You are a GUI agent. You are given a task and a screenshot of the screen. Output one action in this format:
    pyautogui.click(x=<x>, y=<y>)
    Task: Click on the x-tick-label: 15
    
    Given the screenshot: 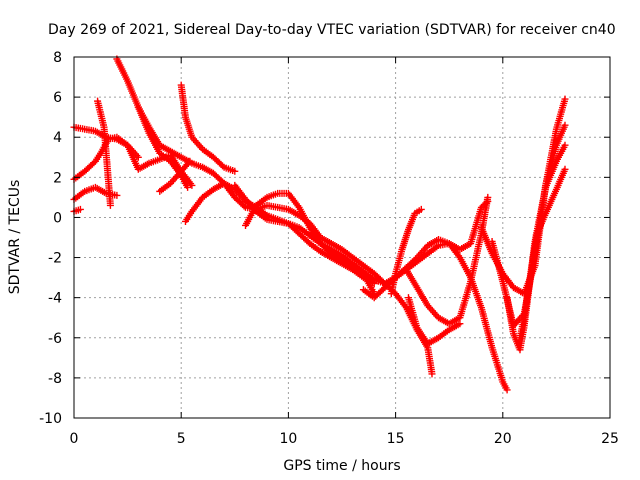 What is the action you would take?
    pyautogui.click(x=396, y=439)
    